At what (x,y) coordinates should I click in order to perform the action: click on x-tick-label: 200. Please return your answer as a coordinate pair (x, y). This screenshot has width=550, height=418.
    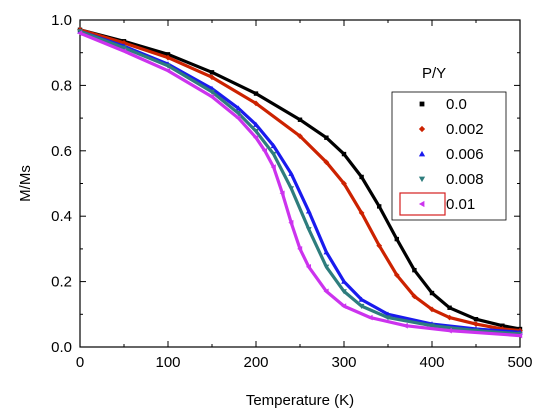
    Looking at the image, I should click on (255, 362).